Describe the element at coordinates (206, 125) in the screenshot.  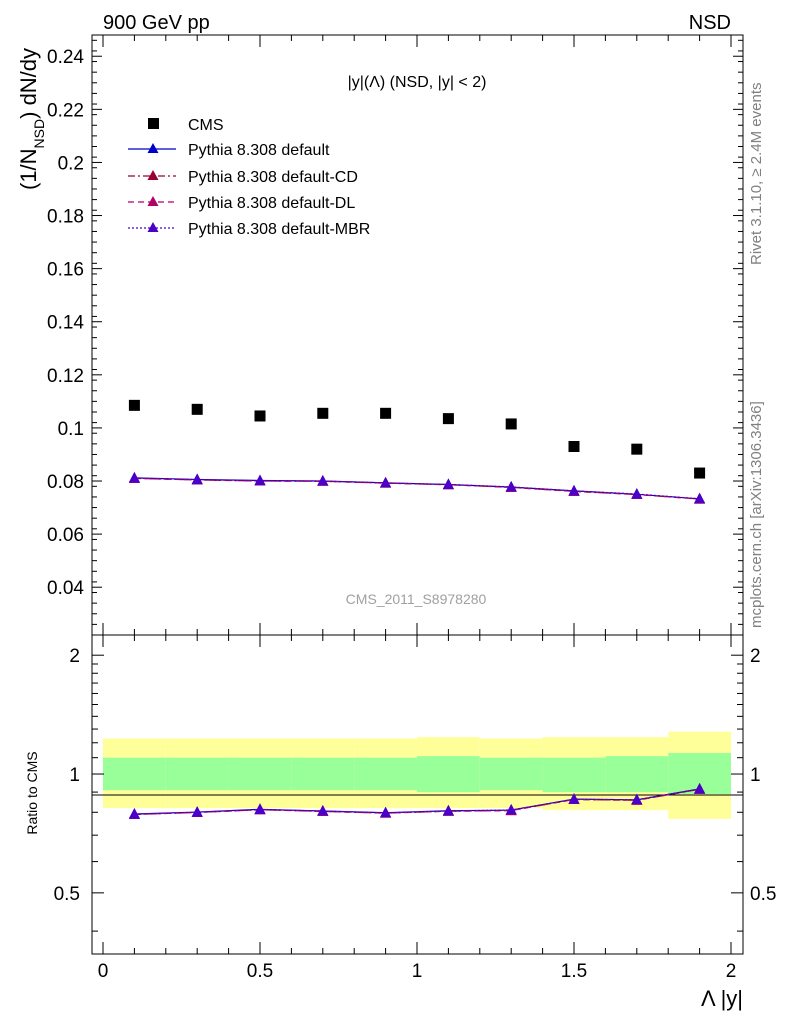
I see `legend-label-cms: CMS` at that location.